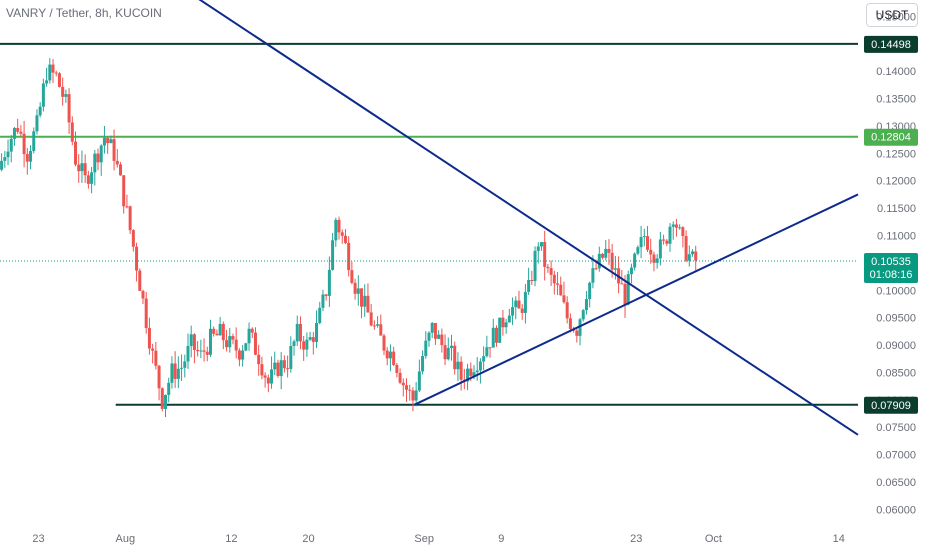 This screenshot has height=550, width=932. I want to click on y-tick-label: 0.12500, so click(896, 154).